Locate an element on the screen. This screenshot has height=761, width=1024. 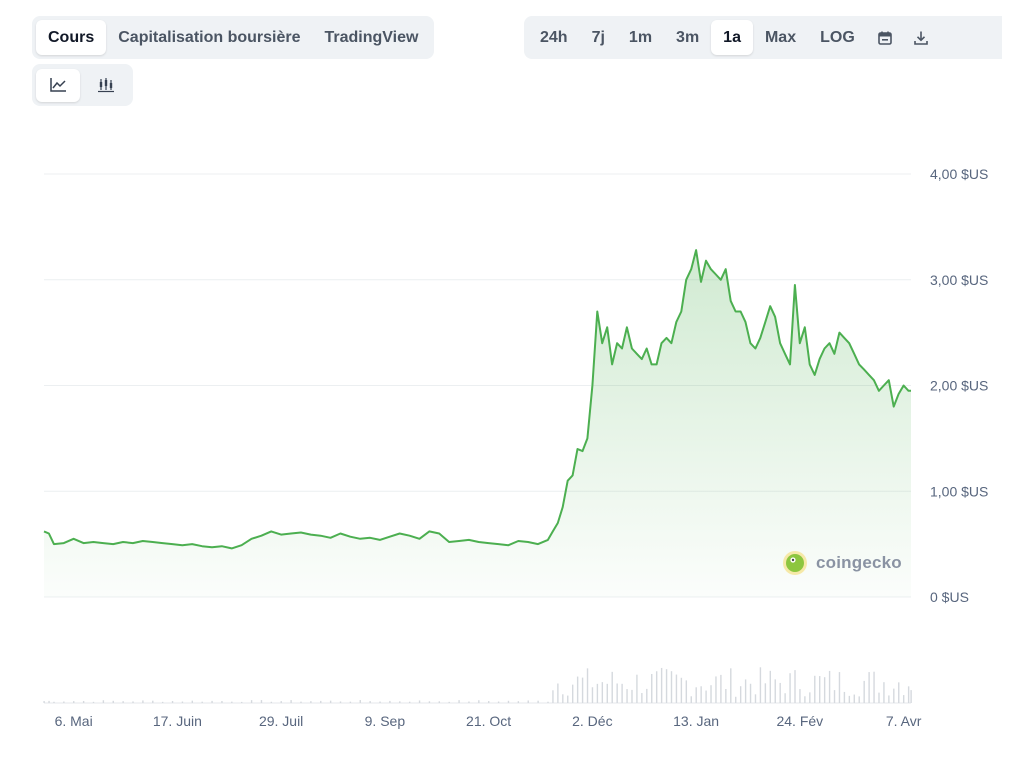
tab-tradingview: TradingView is located at coordinates (371, 37).